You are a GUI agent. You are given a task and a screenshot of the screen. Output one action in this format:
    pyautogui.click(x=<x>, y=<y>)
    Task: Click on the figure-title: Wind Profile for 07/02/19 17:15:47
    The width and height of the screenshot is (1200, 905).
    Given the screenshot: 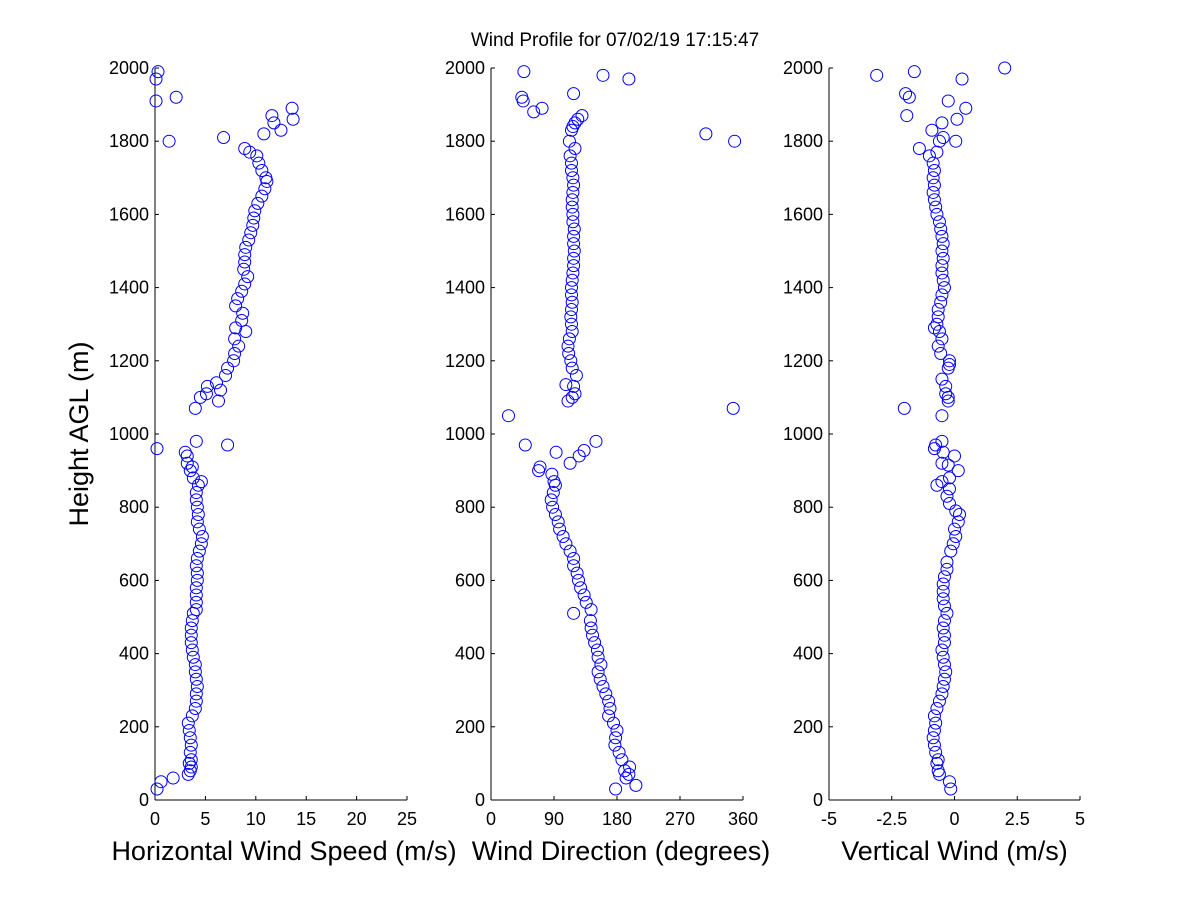 What is the action you would take?
    pyautogui.click(x=615, y=40)
    